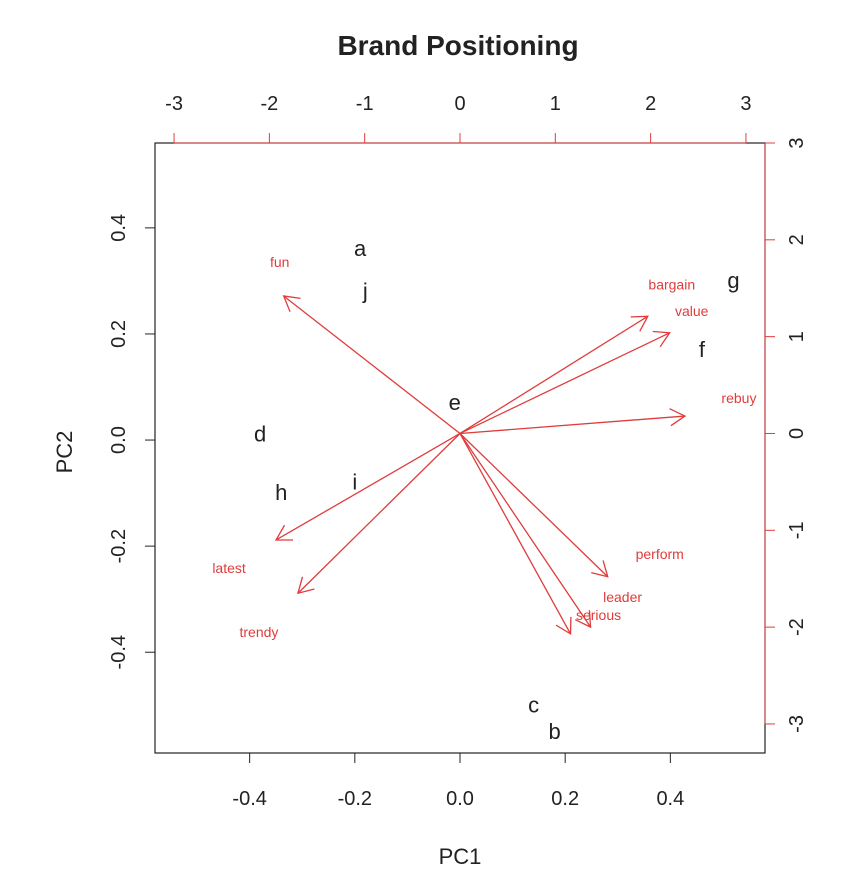  What do you see at coordinates (797, 530) in the screenshot?
I see `right-tick-label: -1` at bounding box center [797, 530].